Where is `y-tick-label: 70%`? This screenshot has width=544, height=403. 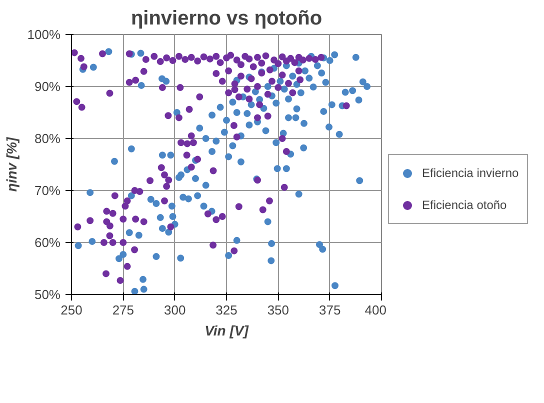 y-tick-label: 70% is located at coordinates (47, 190).